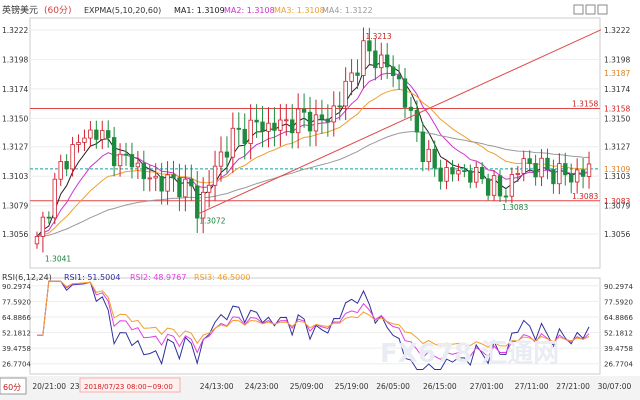 The width and height of the screenshot is (640, 400). Describe the element at coordinates (618, 365) in the screenshot. I see `rsi-tick-right: 26.7704` at that location.